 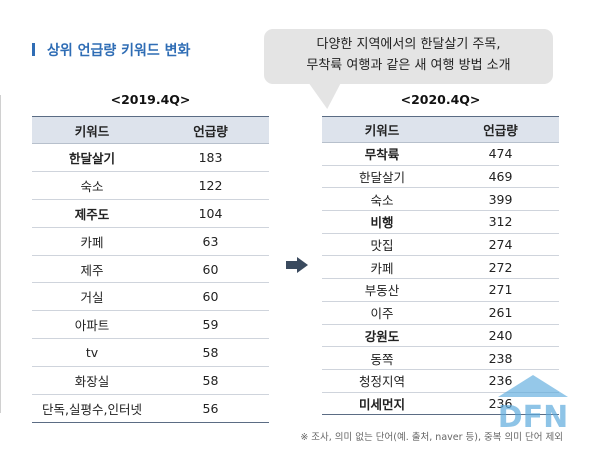 I want to click on keyword-cell: tv, so click(x=92, y=353).